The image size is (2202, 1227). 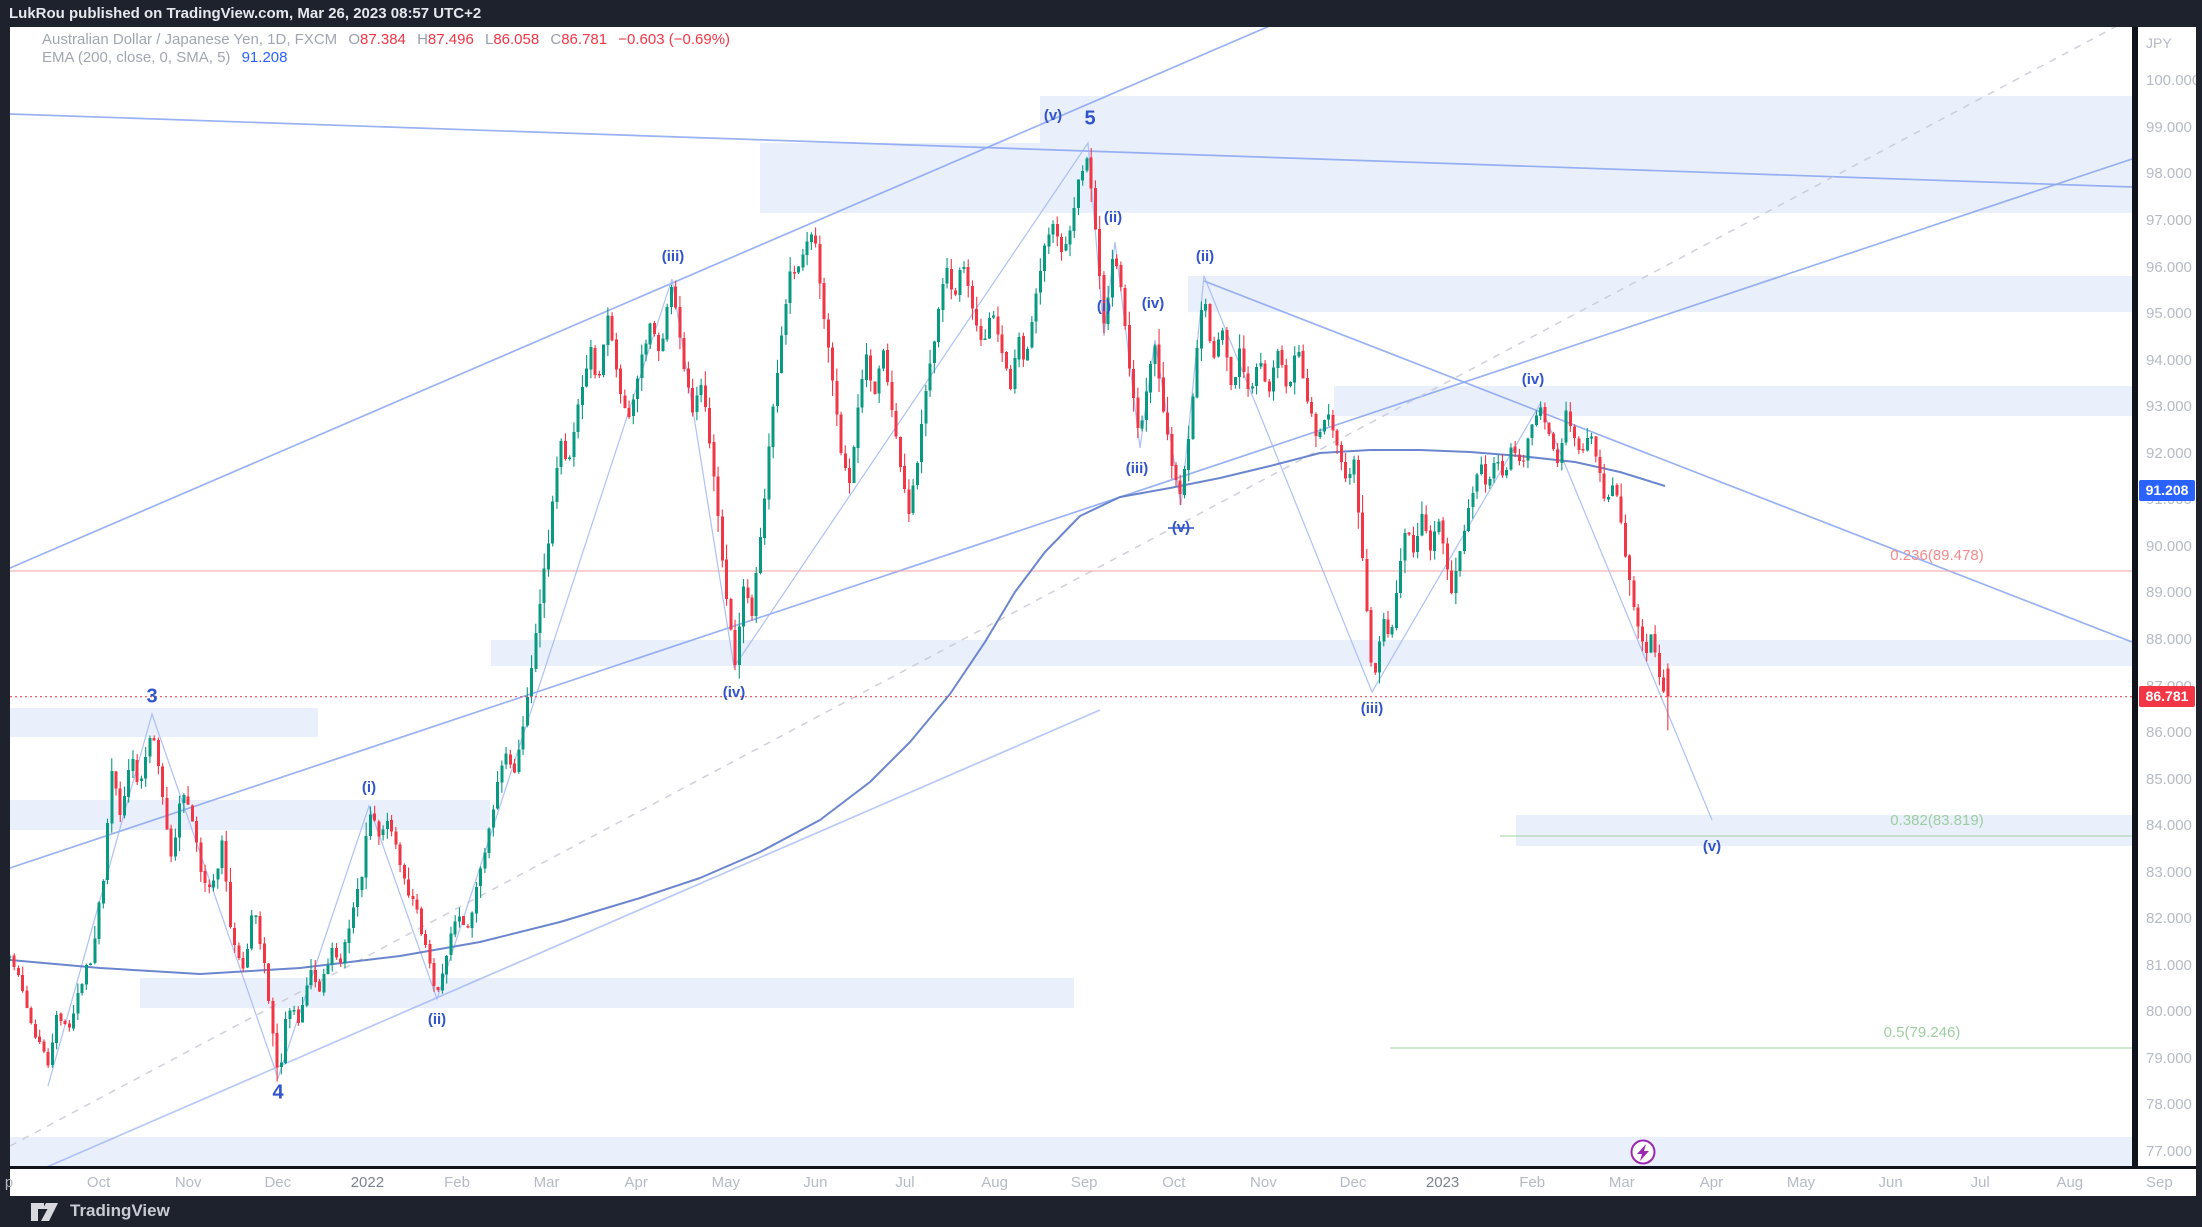 I want to click on fib-level-label: 0.382(83.819), so click(x=1936, y=820).